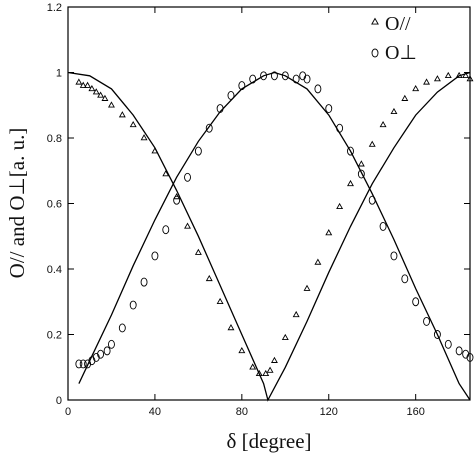  What do you see at coordinates (54, 8) in the screenshot?
I see `y-tick-label: 1.2` at bounding box center [54, 8].